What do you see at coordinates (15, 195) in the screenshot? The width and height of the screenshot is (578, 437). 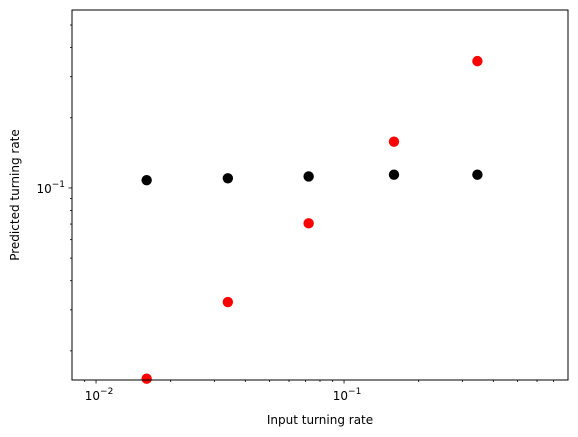 I see `y-axis-label: Predicted turning rate` at bounding box center [15, 195].